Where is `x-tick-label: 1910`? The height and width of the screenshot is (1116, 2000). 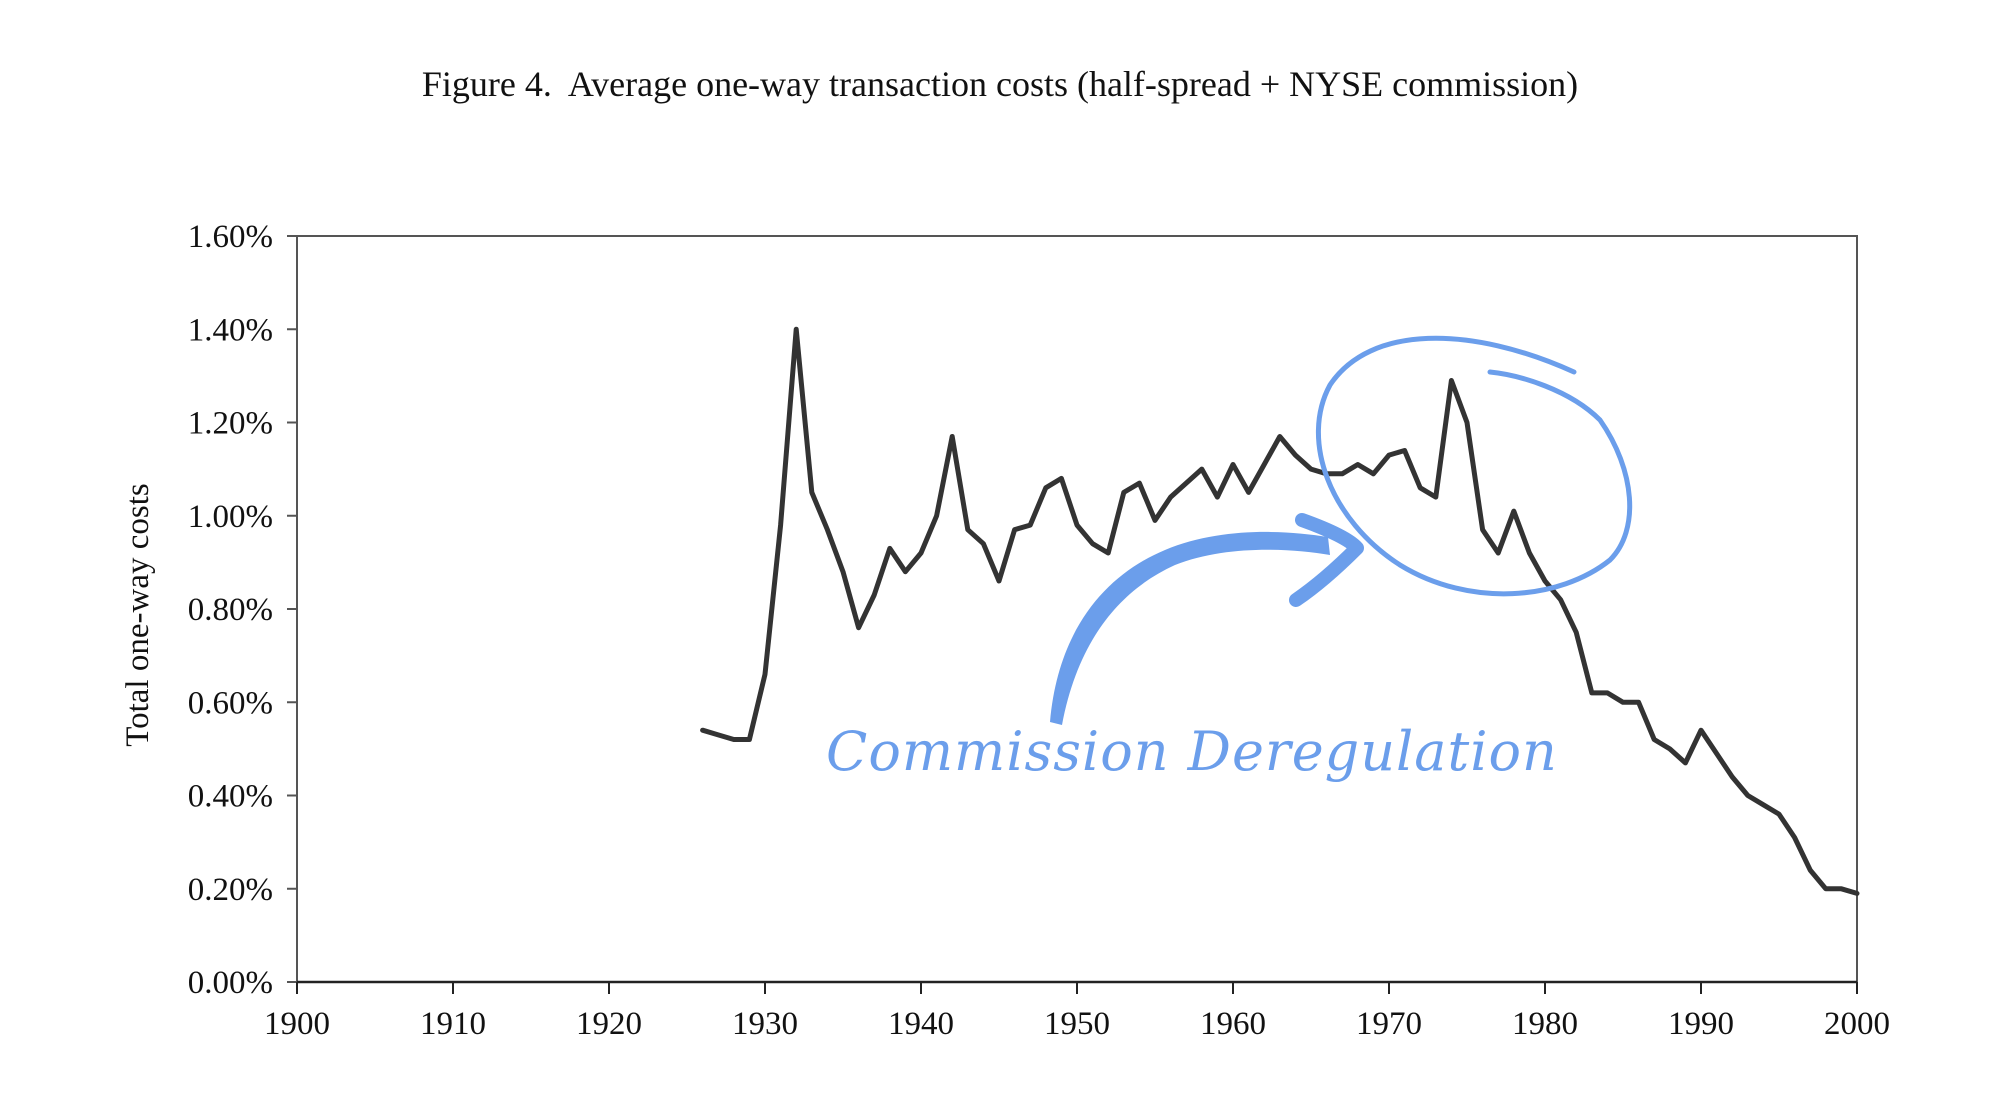
x-tick-label: 1910 is located at coordinates (453, 1024).